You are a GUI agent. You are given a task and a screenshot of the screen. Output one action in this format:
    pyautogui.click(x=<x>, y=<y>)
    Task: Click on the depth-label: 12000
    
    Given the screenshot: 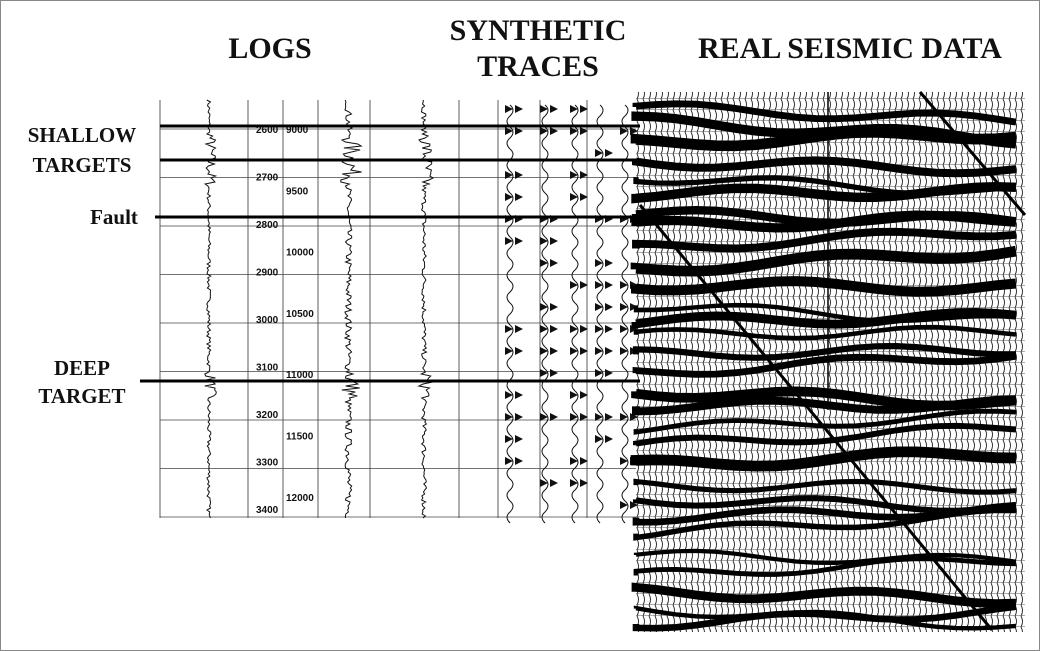 What is the action you would take?
    pyautogui.click(x=300, y=498)
    